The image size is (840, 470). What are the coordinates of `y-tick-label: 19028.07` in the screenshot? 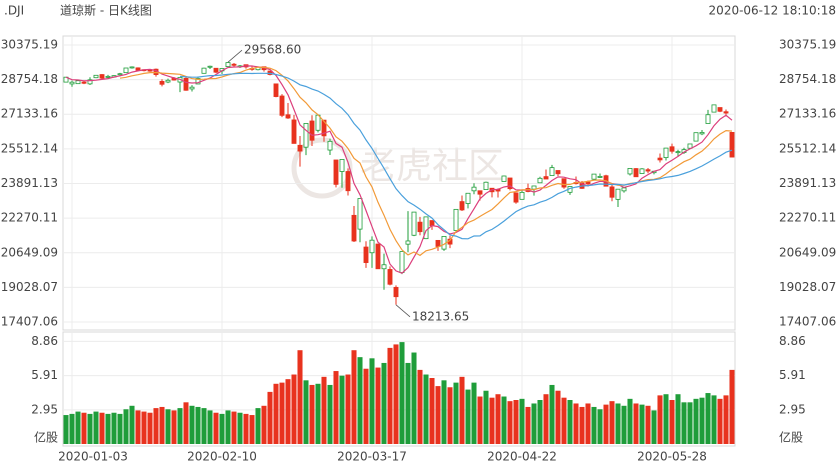 It's located at (29, 287).